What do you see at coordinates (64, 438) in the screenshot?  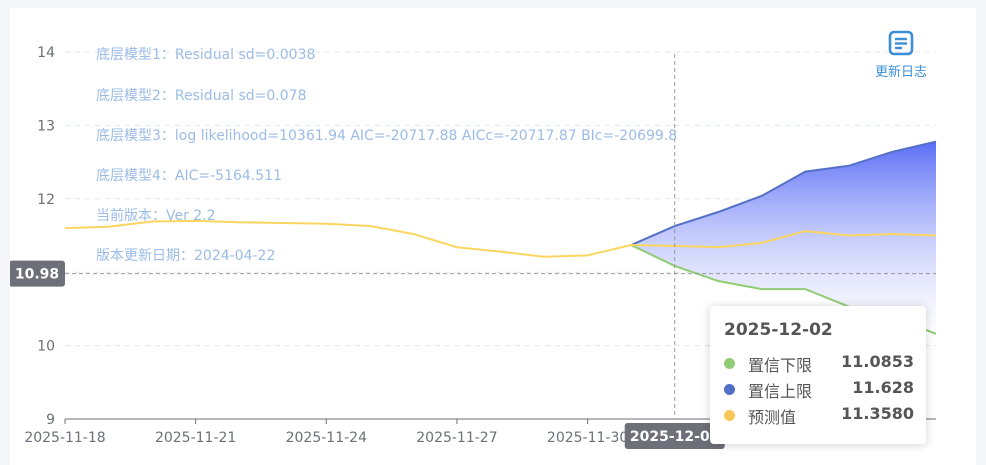 I see `x-tick-label: 2025-11-18` at bounding box center [64, 438].